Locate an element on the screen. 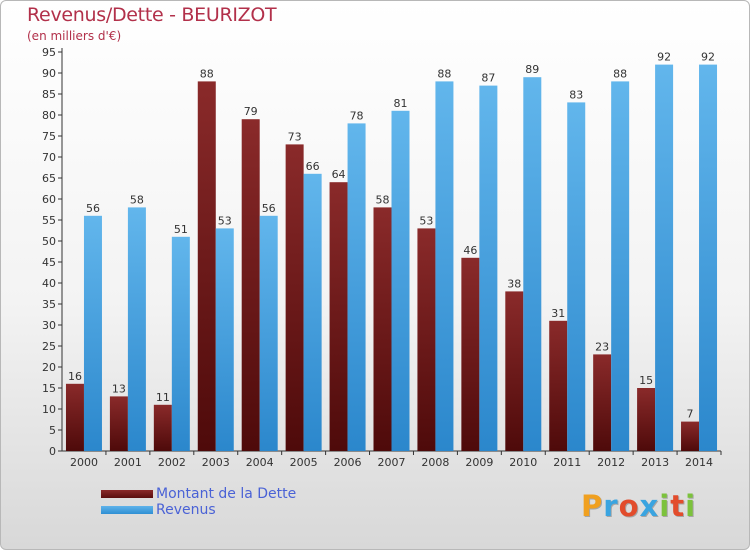 This screenshot has height=550, width=750. y-tick-label: 25 is located at coordinates (49, 346).